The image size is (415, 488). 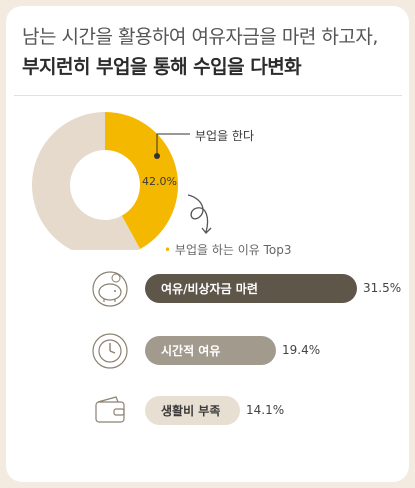 I want to click on donut-chart, so click(x=122, y=181).